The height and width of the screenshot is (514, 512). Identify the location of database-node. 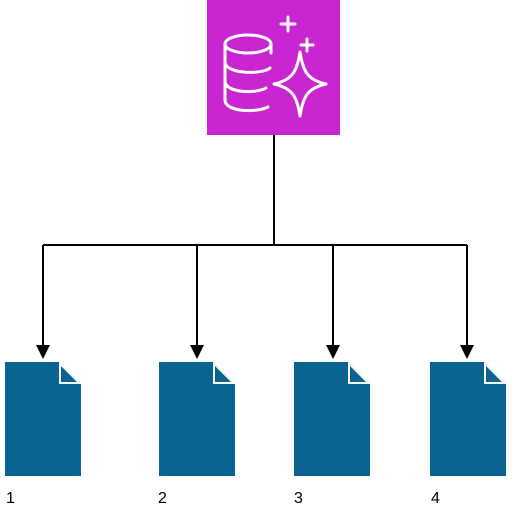
(273, 67).